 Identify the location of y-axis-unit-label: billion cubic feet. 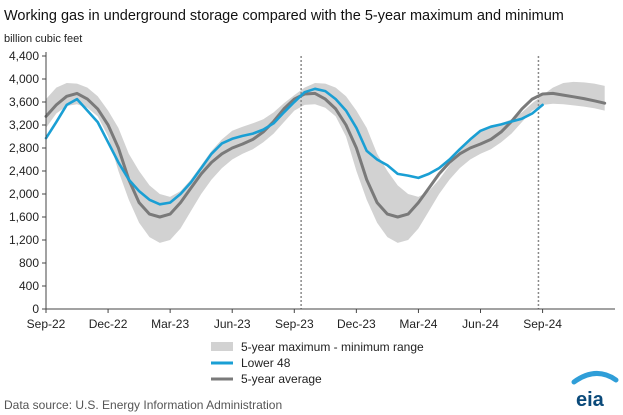
(43, 39).